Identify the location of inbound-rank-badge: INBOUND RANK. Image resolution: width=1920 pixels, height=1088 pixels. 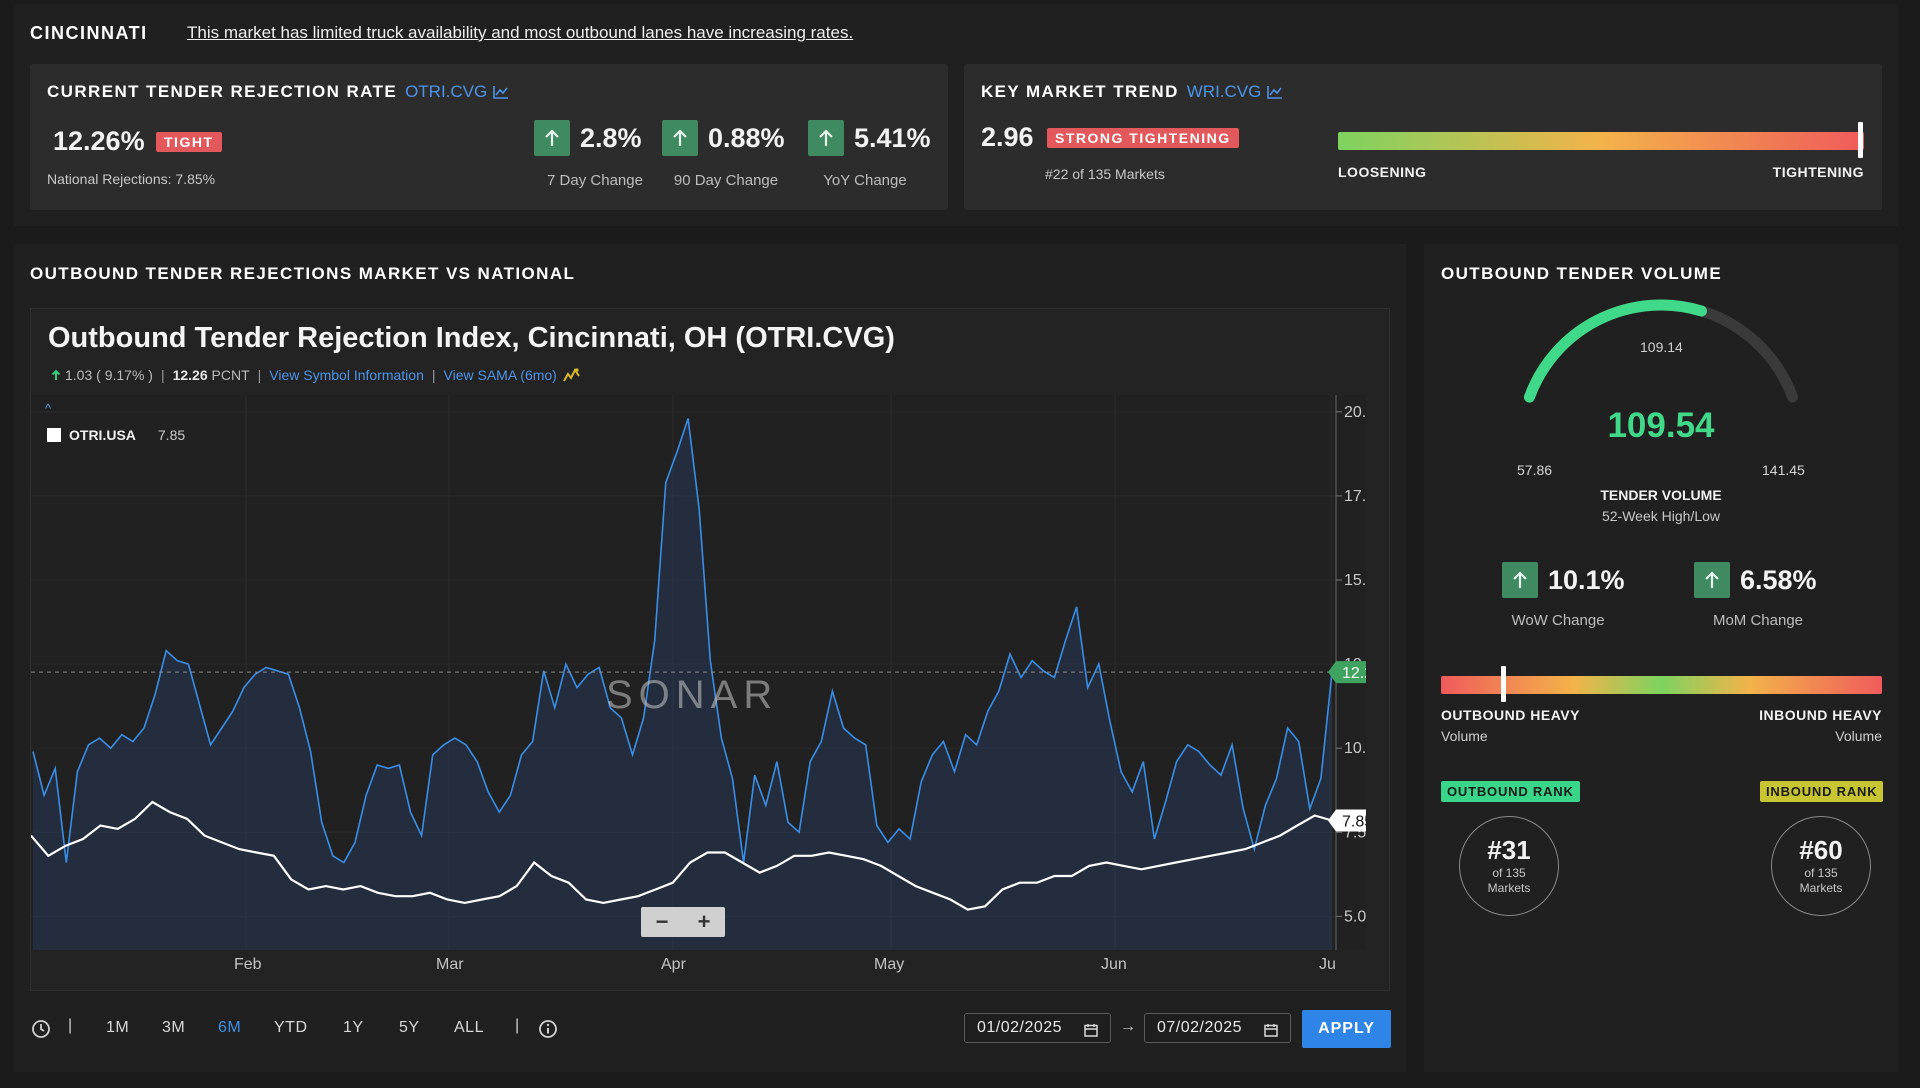
(1822, 791).